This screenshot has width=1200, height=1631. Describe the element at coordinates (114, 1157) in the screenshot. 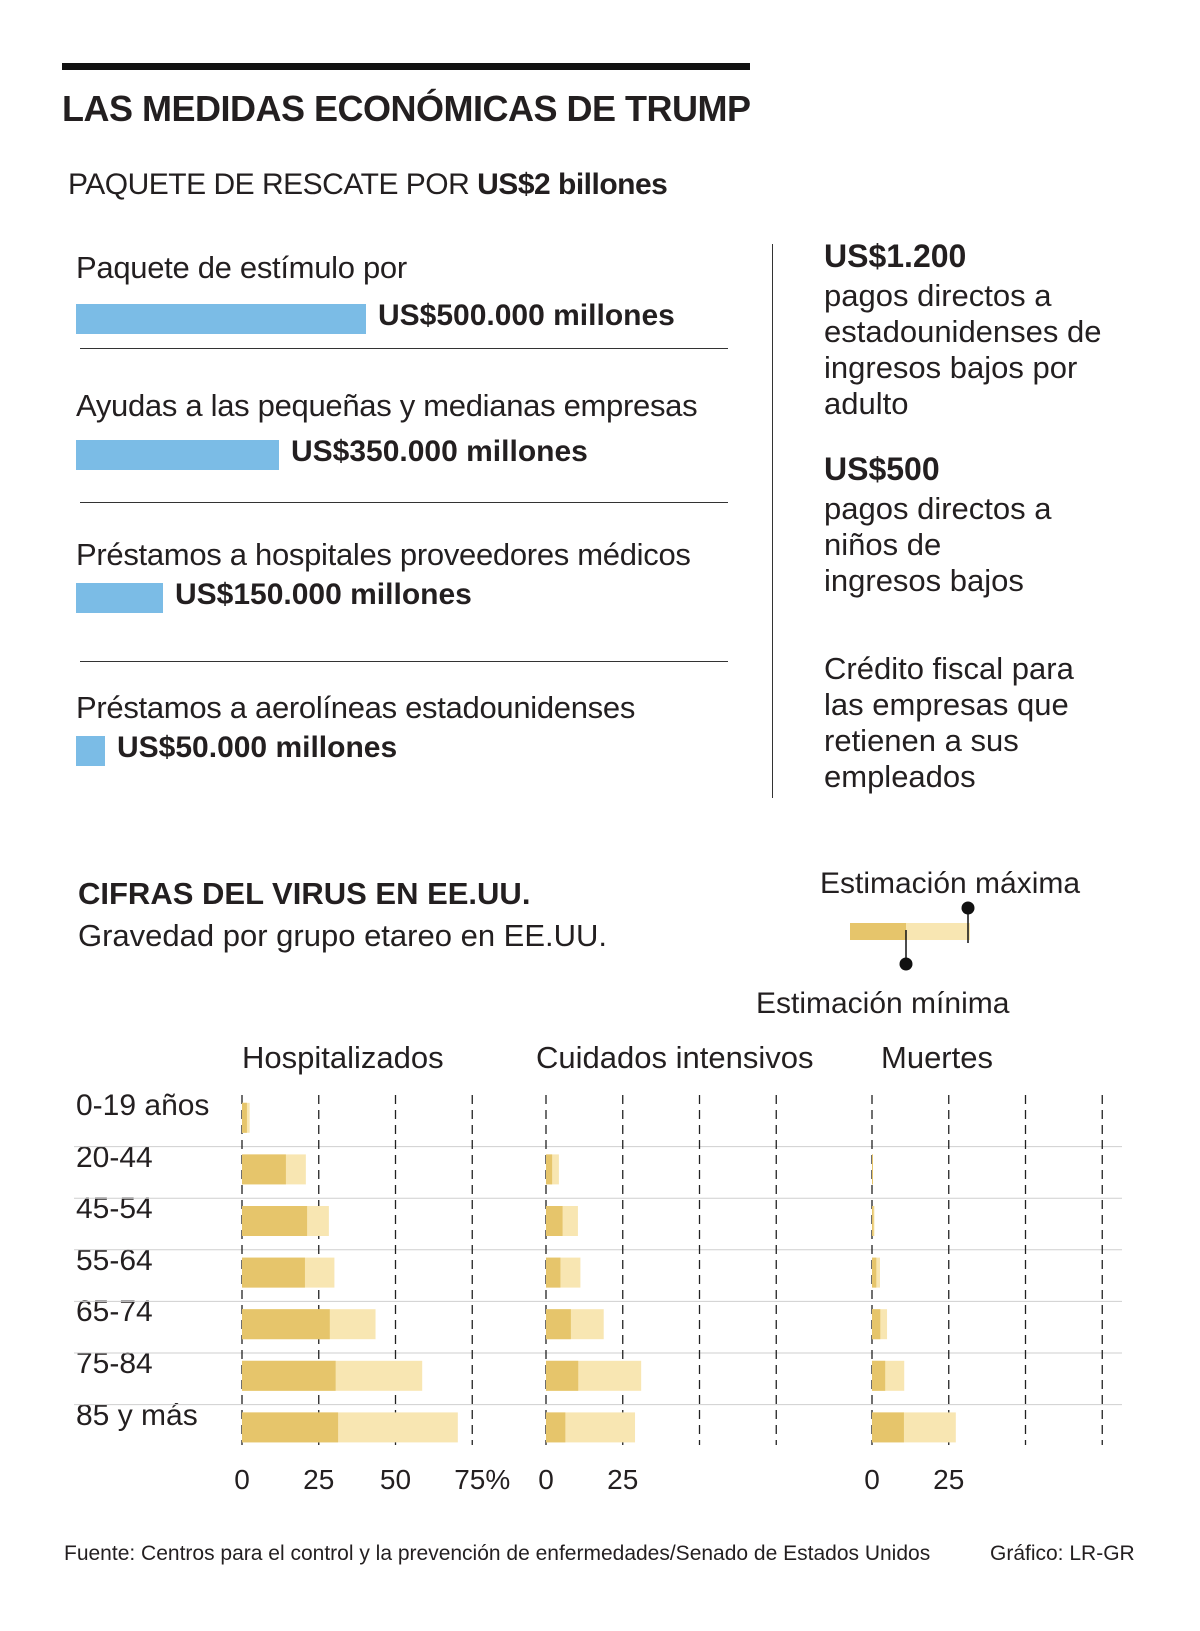

I see `age-group-label: 20-44` at that location.